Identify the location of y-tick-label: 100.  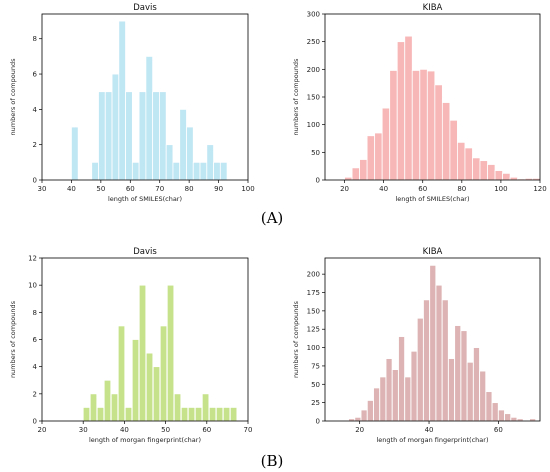
(313, 125).